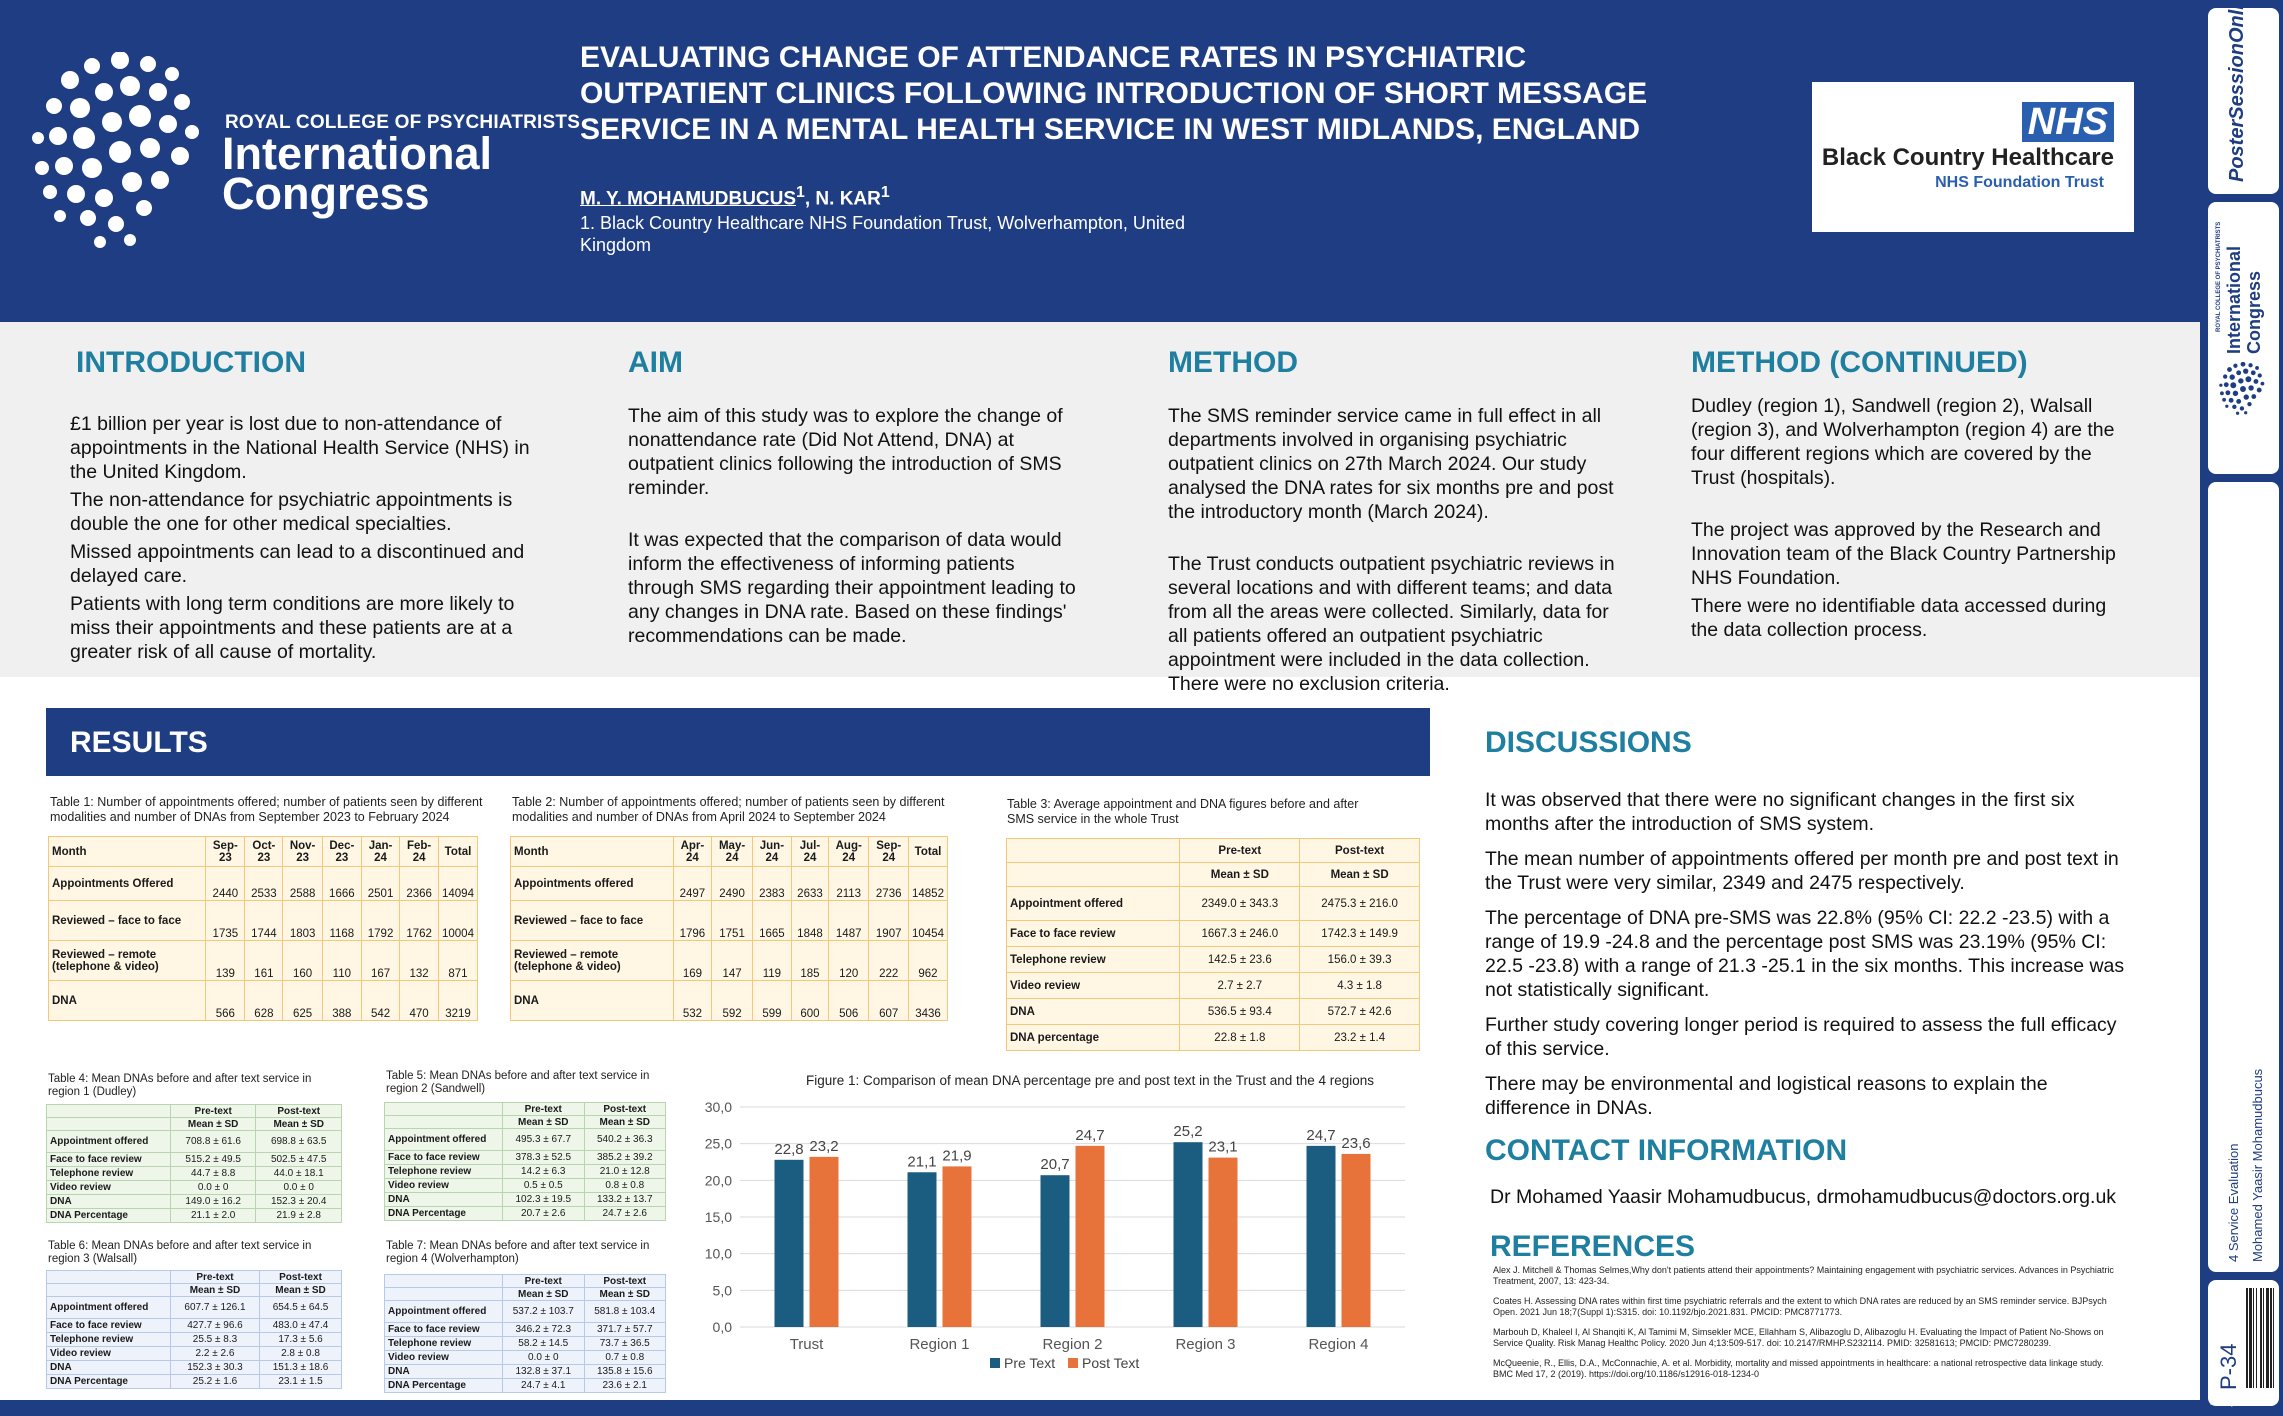  I want to click on legend-label: Pre Text, so click(1029, 1363).